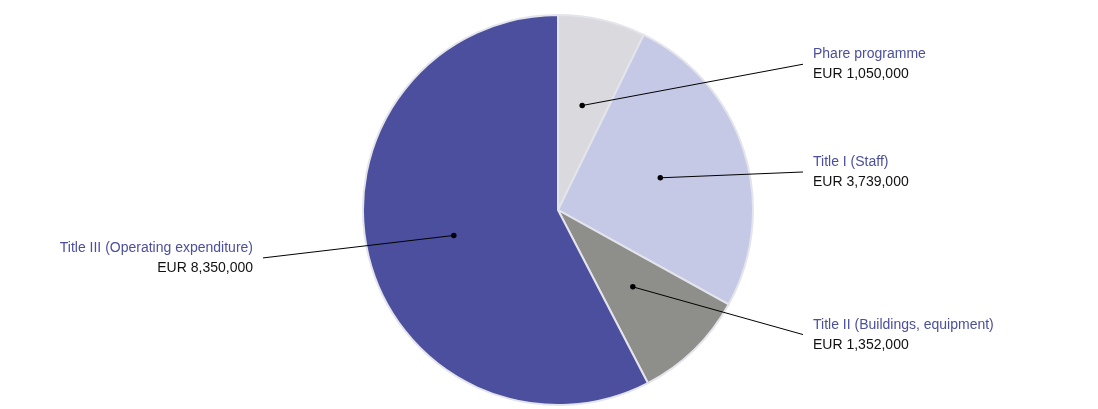 The height and width of the screenshot is (409, 1098). Describe the element at coordinates (861, 343) in the screenshot. I see `data-label: EUR 1,352,000` at that location.